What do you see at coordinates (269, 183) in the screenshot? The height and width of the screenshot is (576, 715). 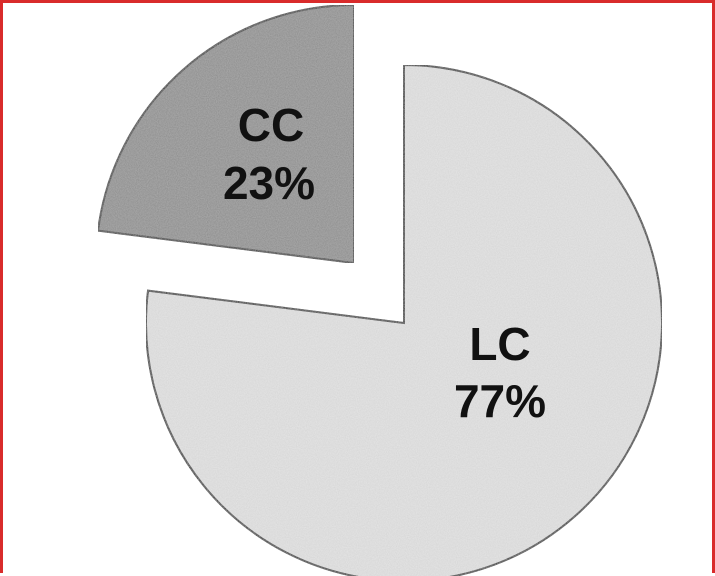 I see `slice-label-cc-value: 23%` at bounding box center [269, 183].